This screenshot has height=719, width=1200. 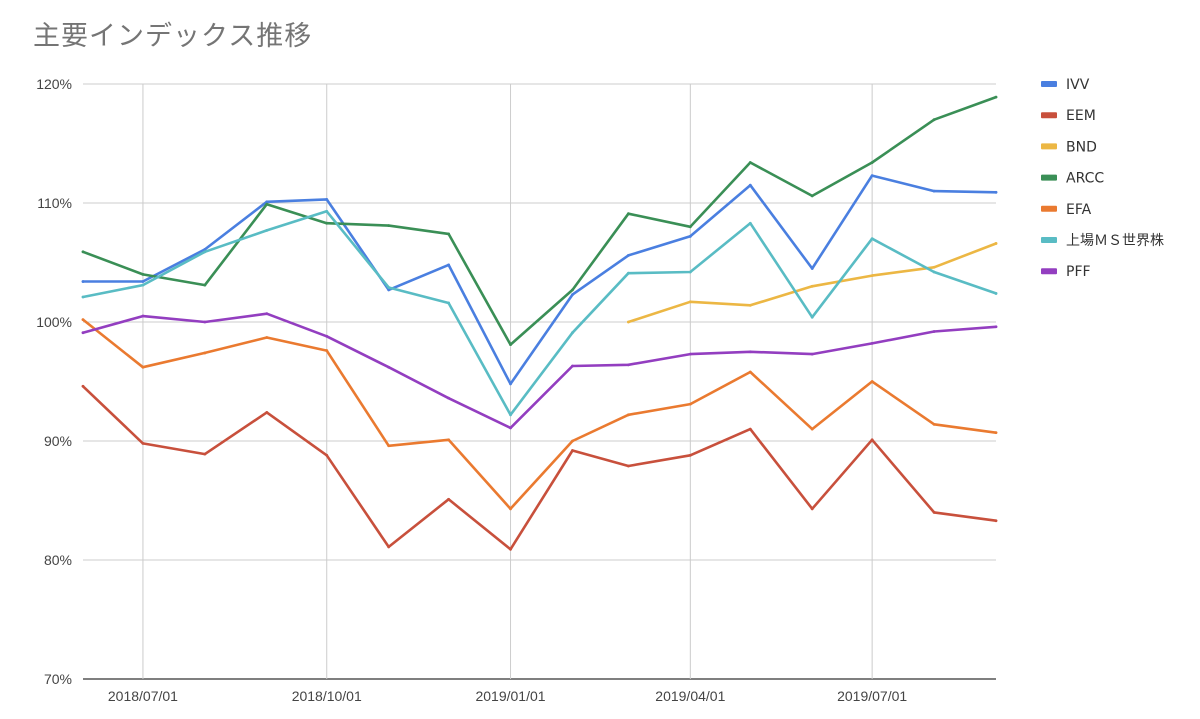 I want to click on legend: IVV EEM BND ARCC EFA 上場ＭＳ世界株 PFF, so click(x=1102, y=178).